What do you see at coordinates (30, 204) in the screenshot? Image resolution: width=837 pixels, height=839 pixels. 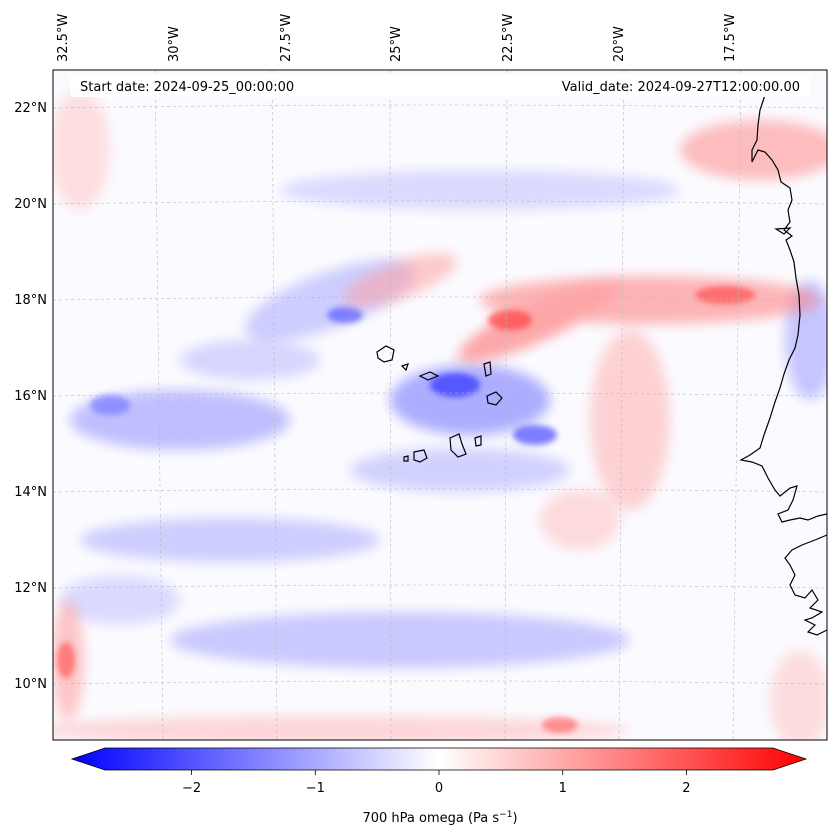 I see `latitude-label: 20°N` at bounding box center [30, 204].